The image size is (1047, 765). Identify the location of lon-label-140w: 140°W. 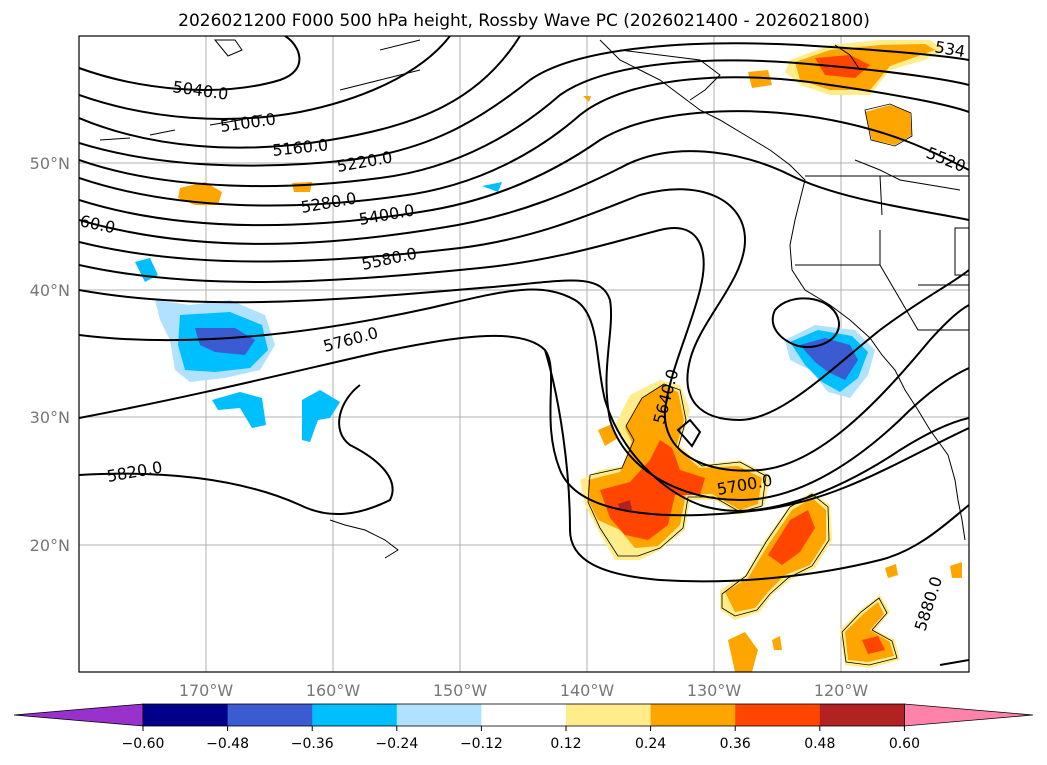
(587, 690).